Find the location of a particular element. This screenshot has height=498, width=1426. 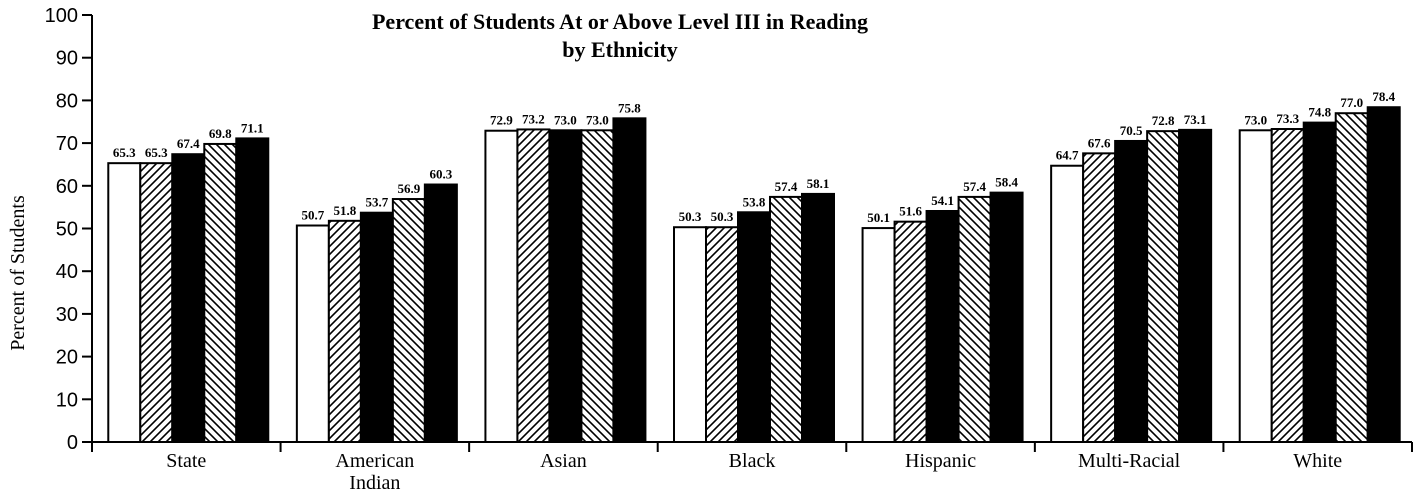

y-tick-label: 50 is located at coordinates (67, 230).